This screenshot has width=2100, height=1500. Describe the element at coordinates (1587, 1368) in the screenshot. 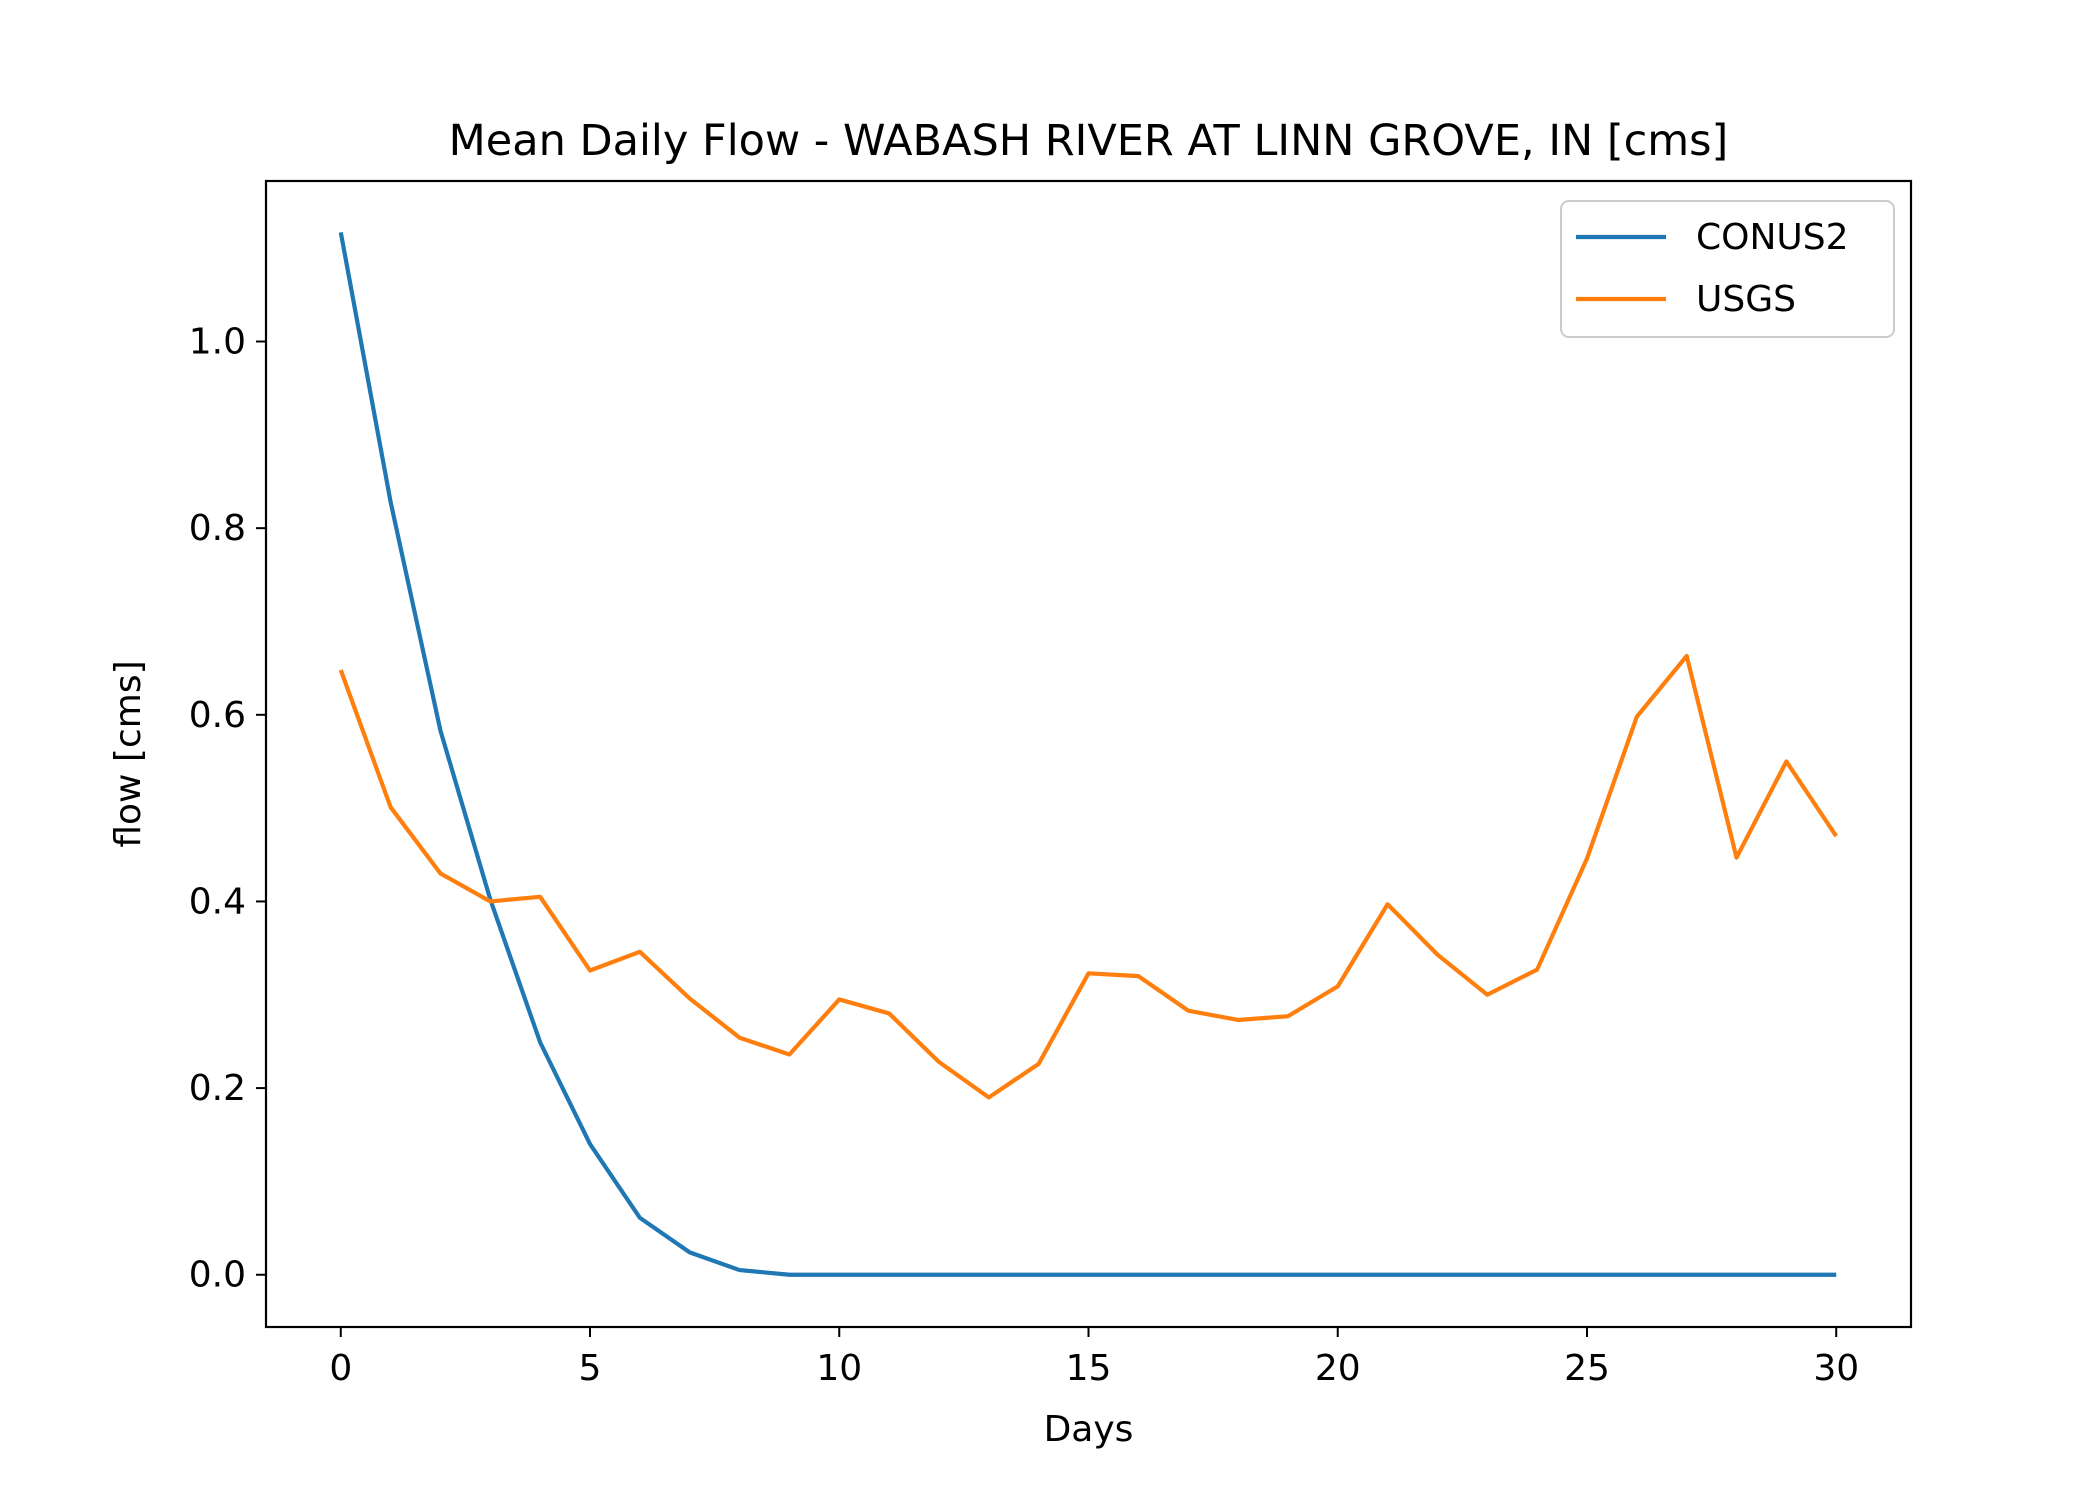

I see `x-tick-label: 25` at that location.